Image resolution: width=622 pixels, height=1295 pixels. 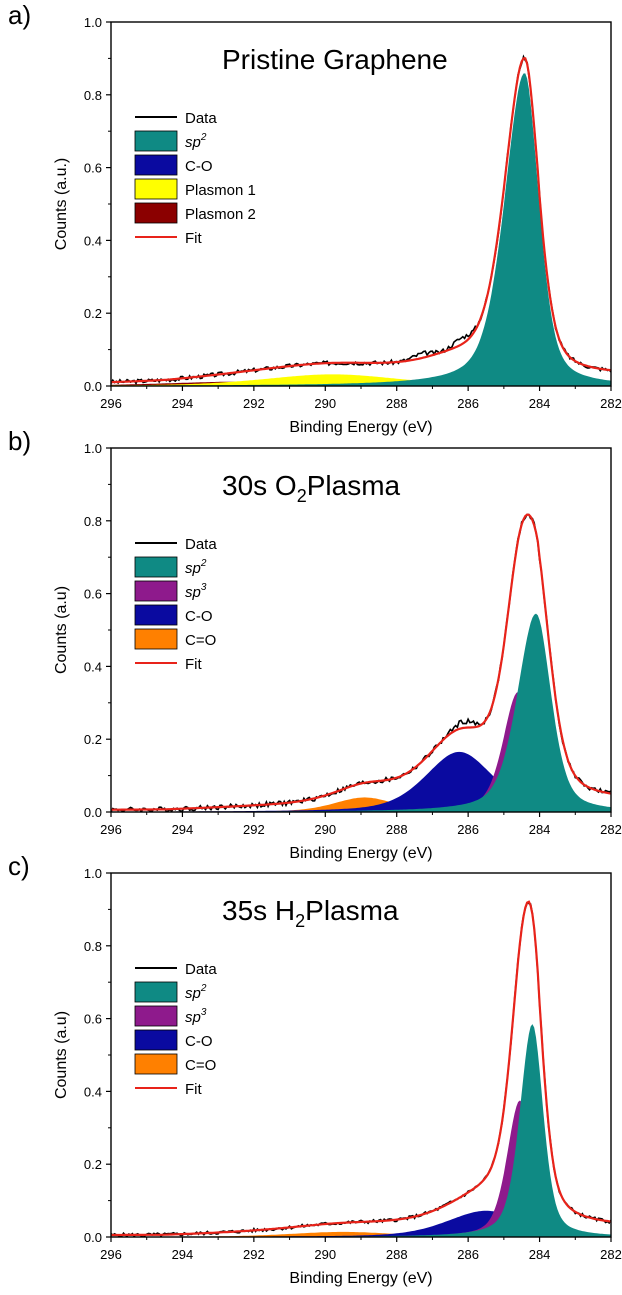 I want to click on legend: Data sp2 C-O Plasmon 1 Plasmon 2 Fit, so click(x=195, y=178).